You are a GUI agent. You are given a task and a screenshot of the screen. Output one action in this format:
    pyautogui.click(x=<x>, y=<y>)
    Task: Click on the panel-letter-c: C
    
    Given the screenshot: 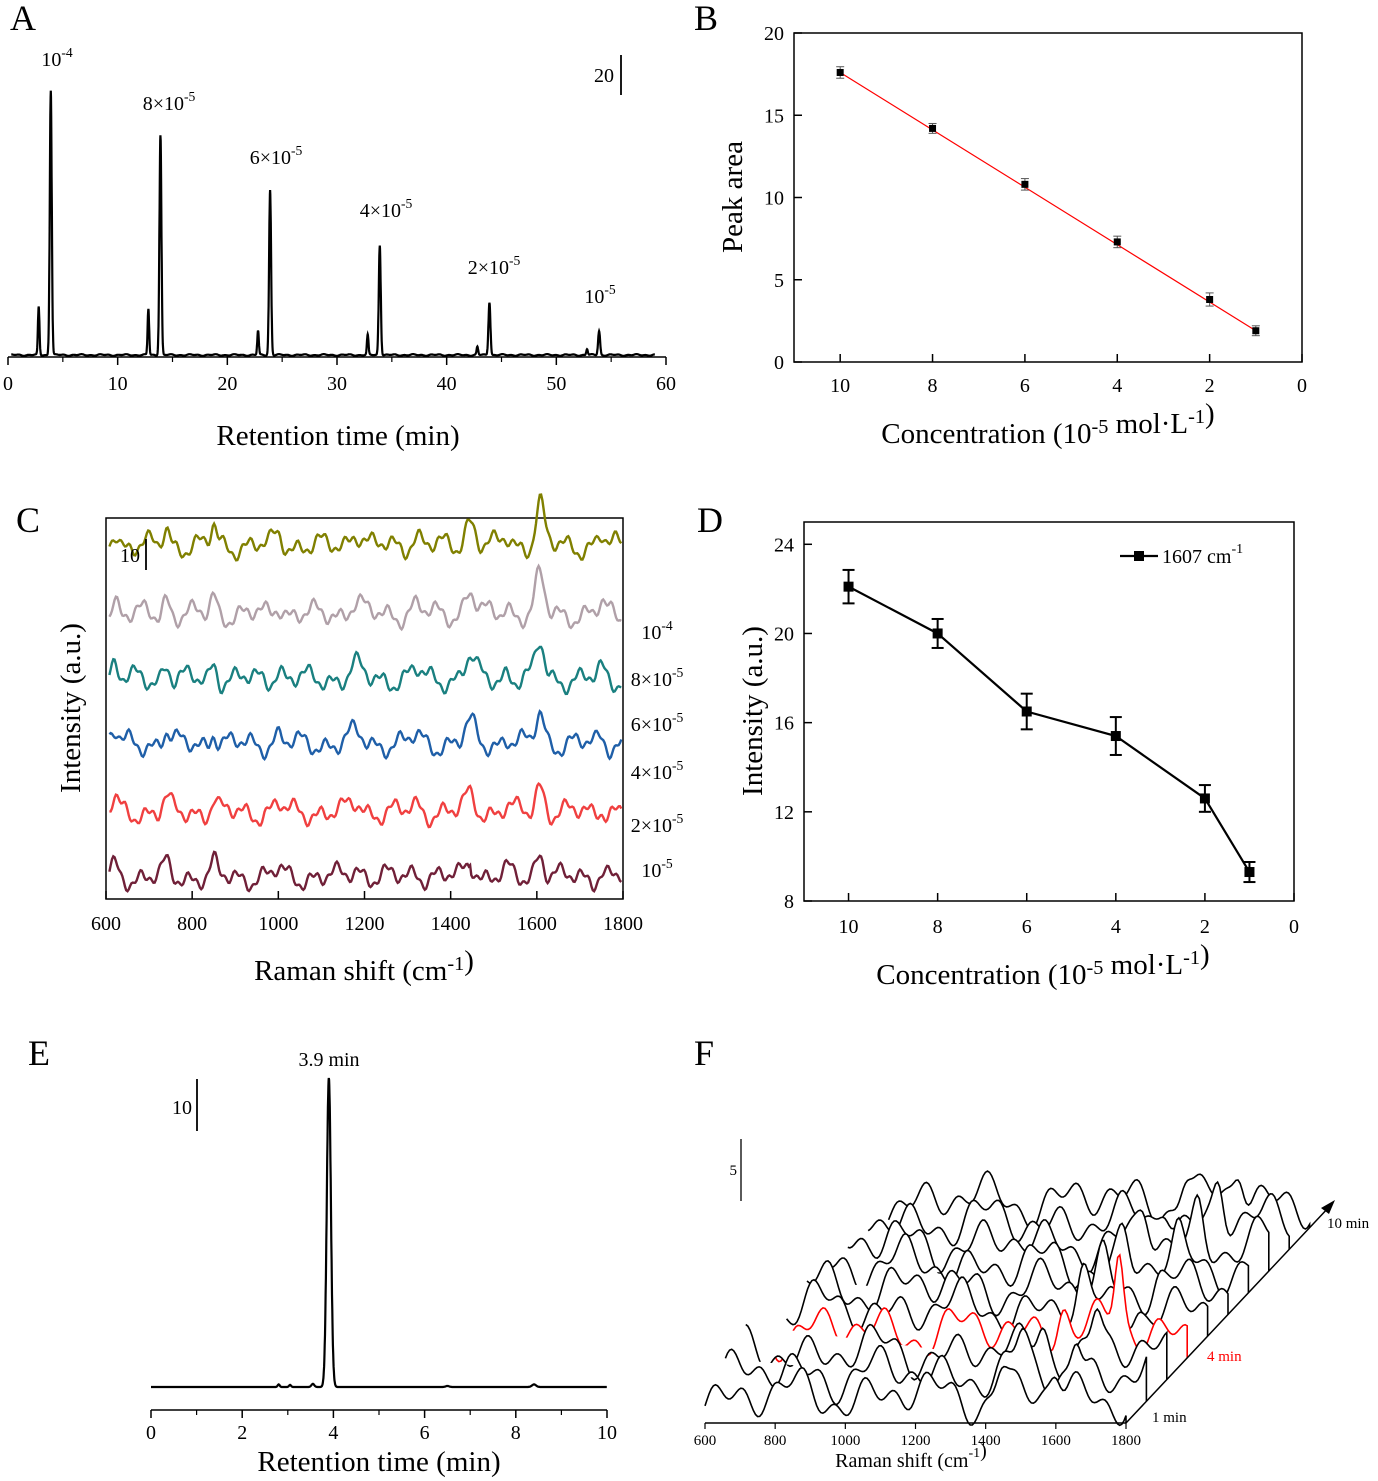 What is the action you would take?
    pyautogui.click(x=28, y=520)
    